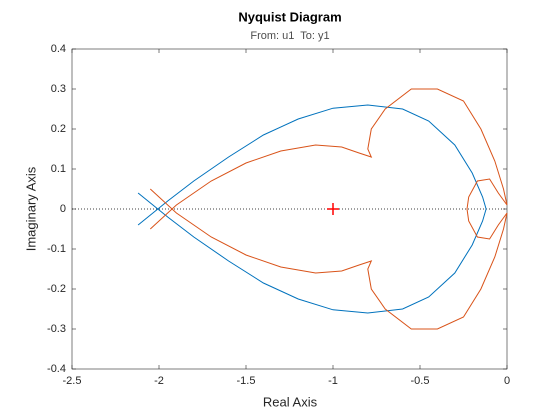  Describe the element at coordinates (58, 49) in the screenshot. I see `y-tick-label: 0.4` at that location.